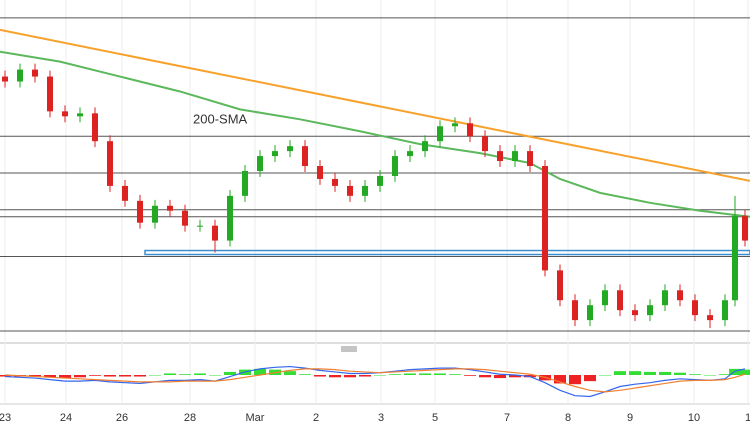 The height and width of the screenshot is (430, 750). What do you see at coordinates (507, 418) in the screenshot?
I see `x-tick-label: 7` at bounding box center [507, 418].